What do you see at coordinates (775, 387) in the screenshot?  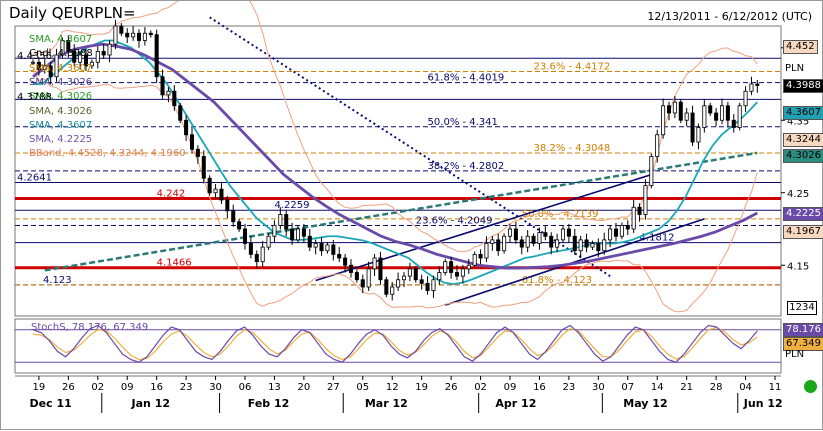 I see `x-tick-label: 11` at bounding box center [775, 387].